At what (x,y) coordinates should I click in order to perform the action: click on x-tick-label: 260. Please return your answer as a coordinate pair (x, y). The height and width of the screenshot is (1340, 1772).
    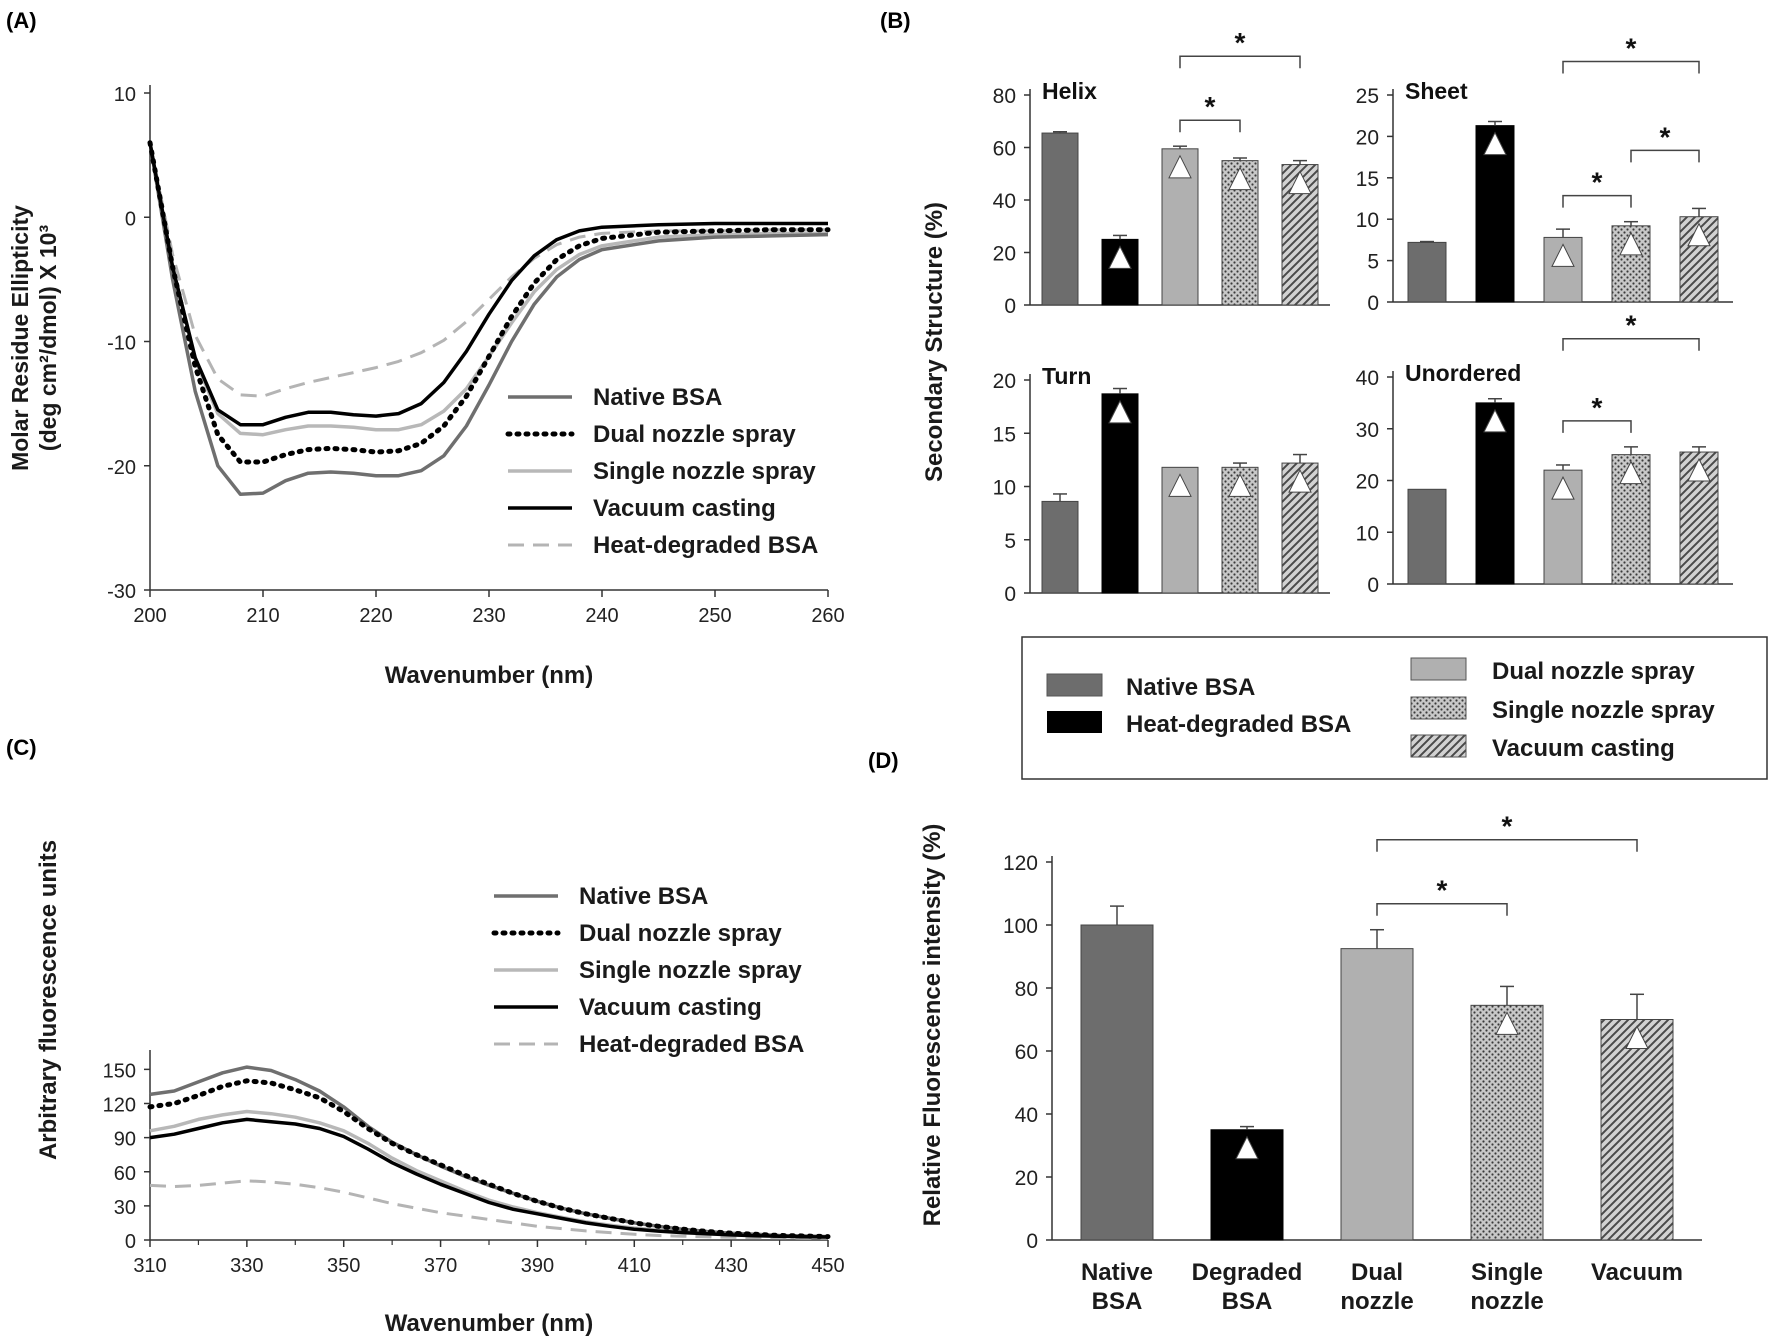
    Looking at the image, I should click on (827, 616).